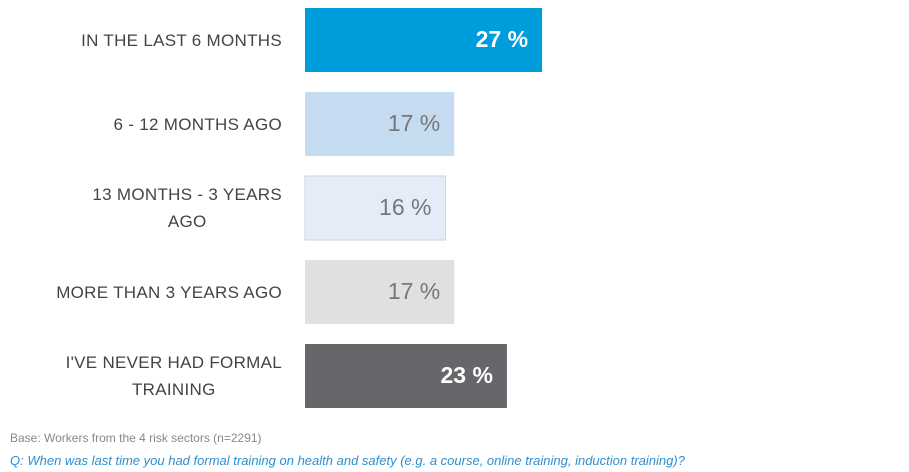  I want to click on value-label: 23 %, so click(467, 375).